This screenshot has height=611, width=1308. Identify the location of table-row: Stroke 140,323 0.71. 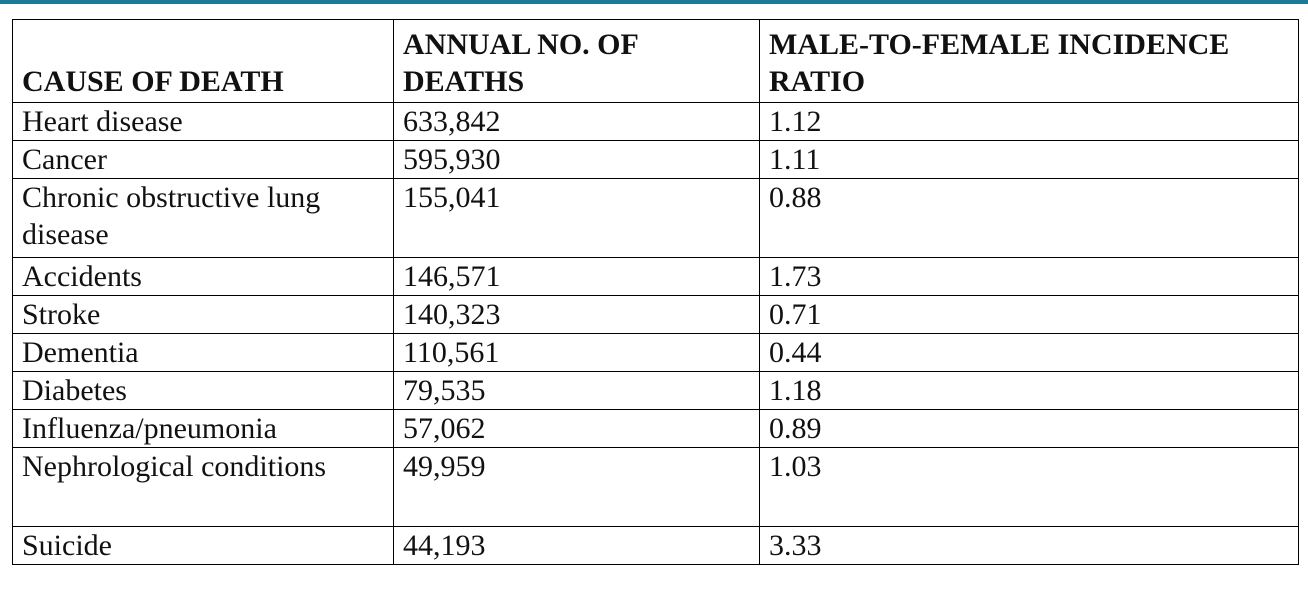
(655, 314).